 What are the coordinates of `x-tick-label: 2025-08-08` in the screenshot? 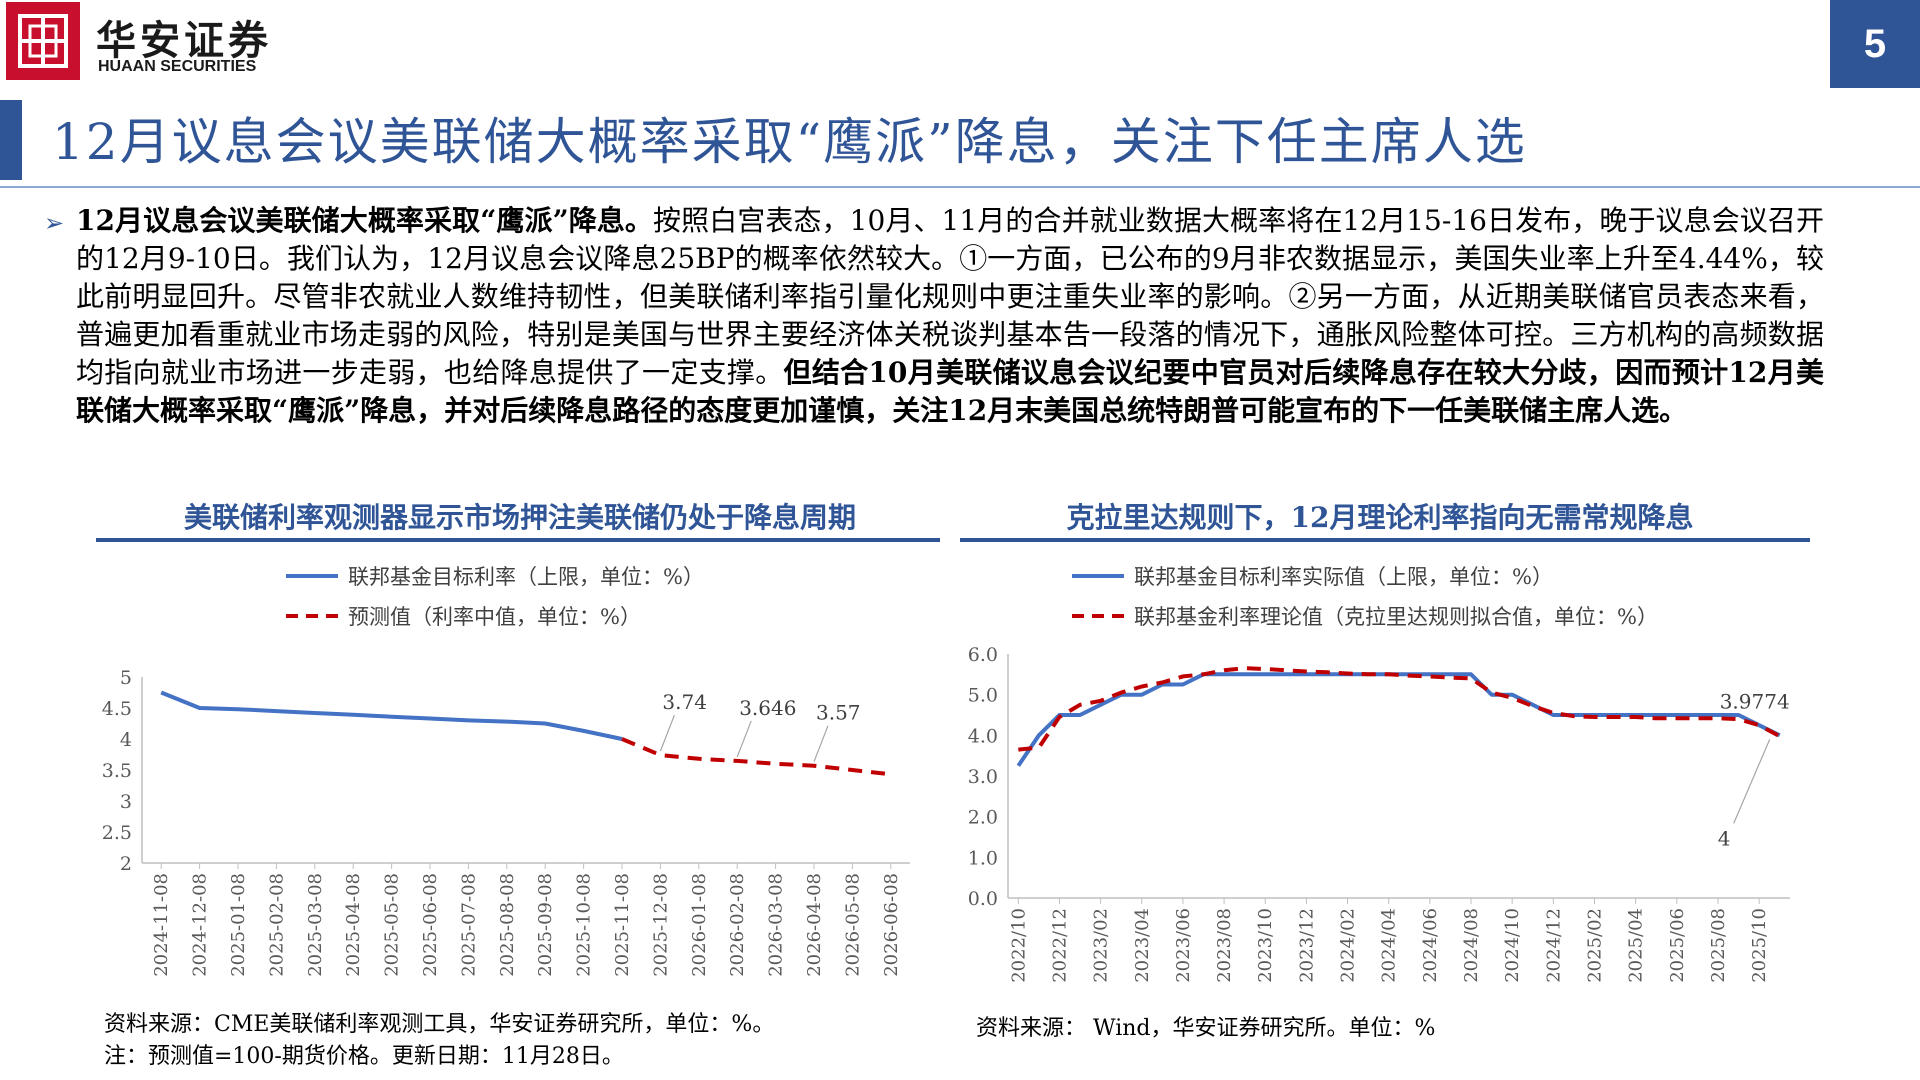 It's located at (507, 925).